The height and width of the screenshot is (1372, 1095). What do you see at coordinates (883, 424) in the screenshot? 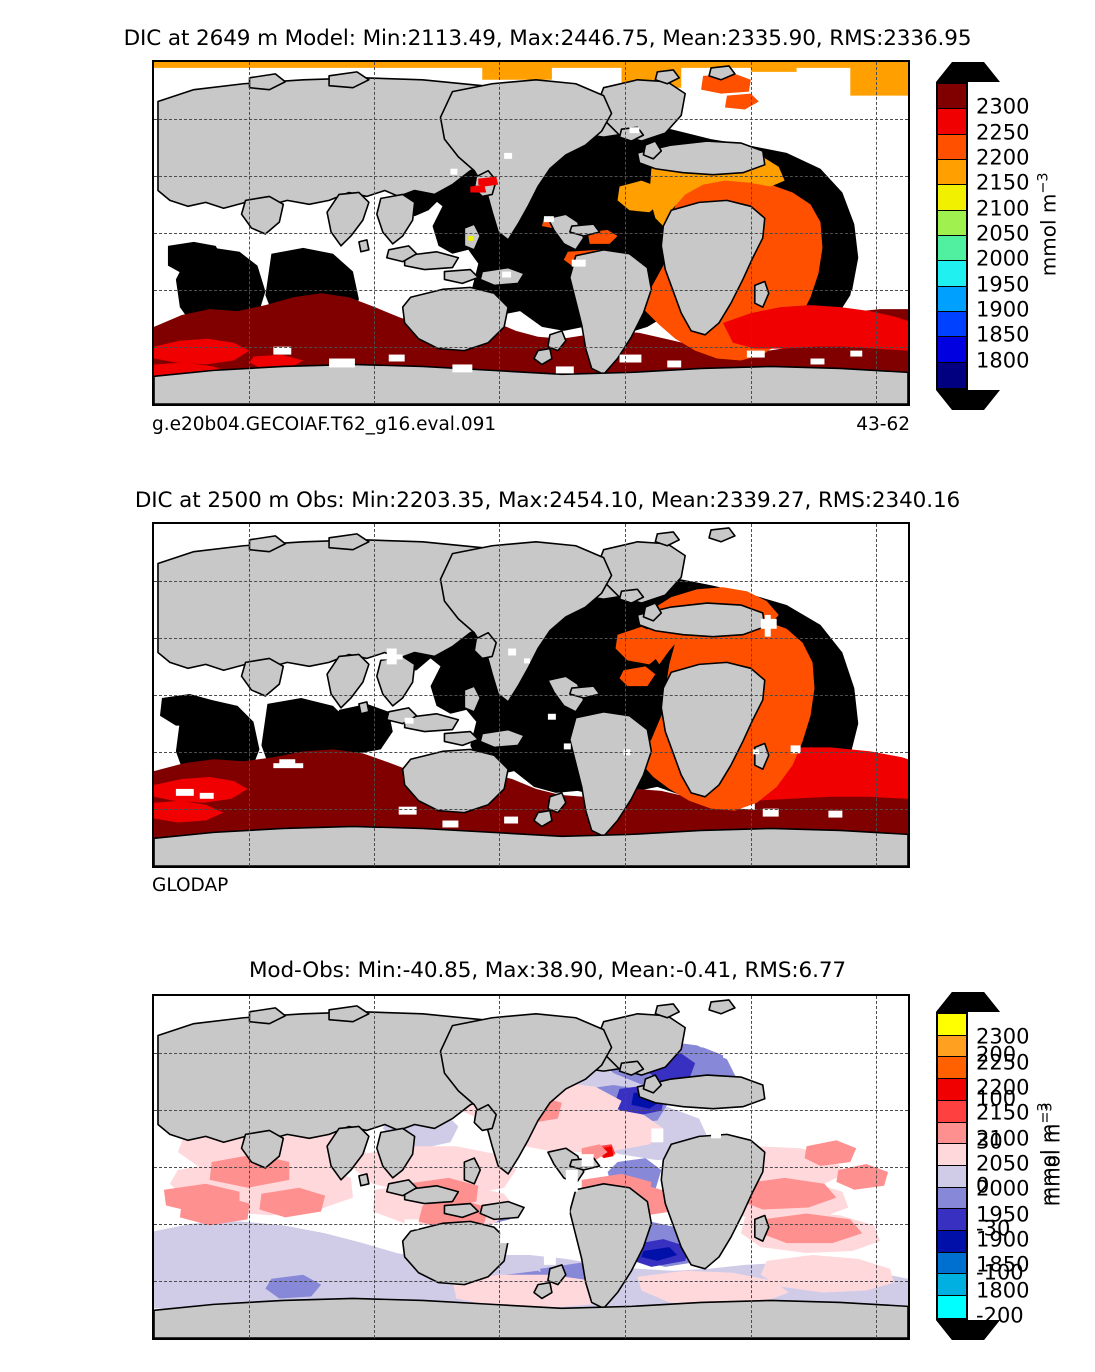
I see `map-model-footer-right: 43-62` at bounding box center [883, 424].